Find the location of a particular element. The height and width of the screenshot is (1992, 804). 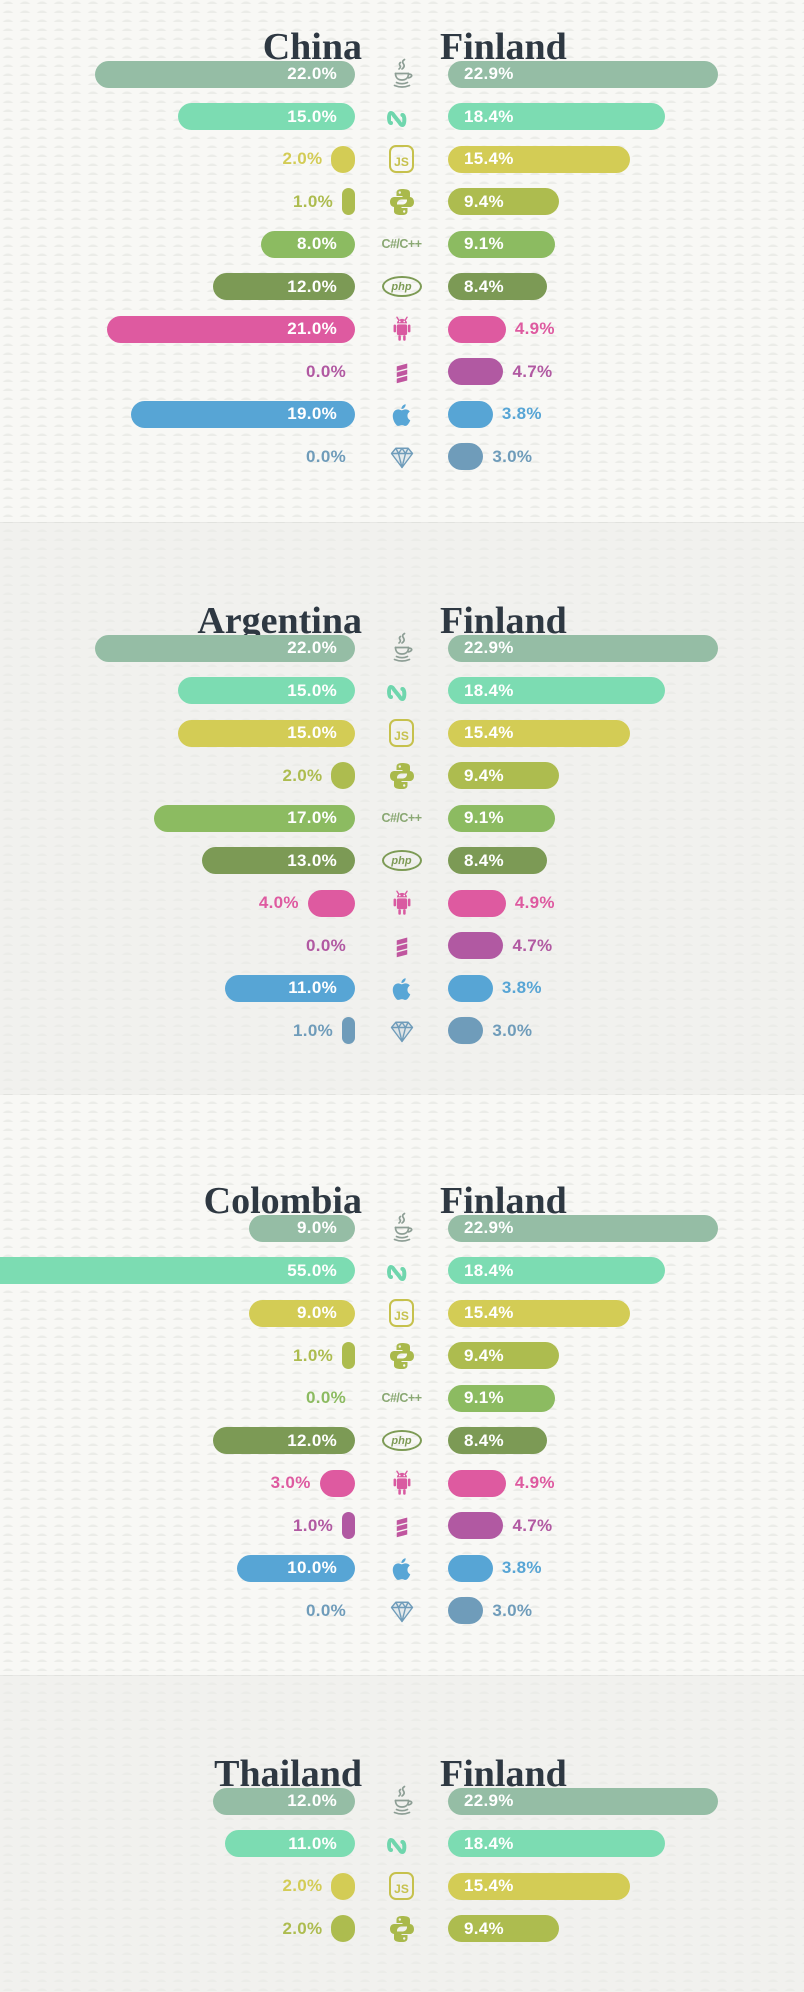

country-bar: 10.0% is located at coordinates (296, 1568).